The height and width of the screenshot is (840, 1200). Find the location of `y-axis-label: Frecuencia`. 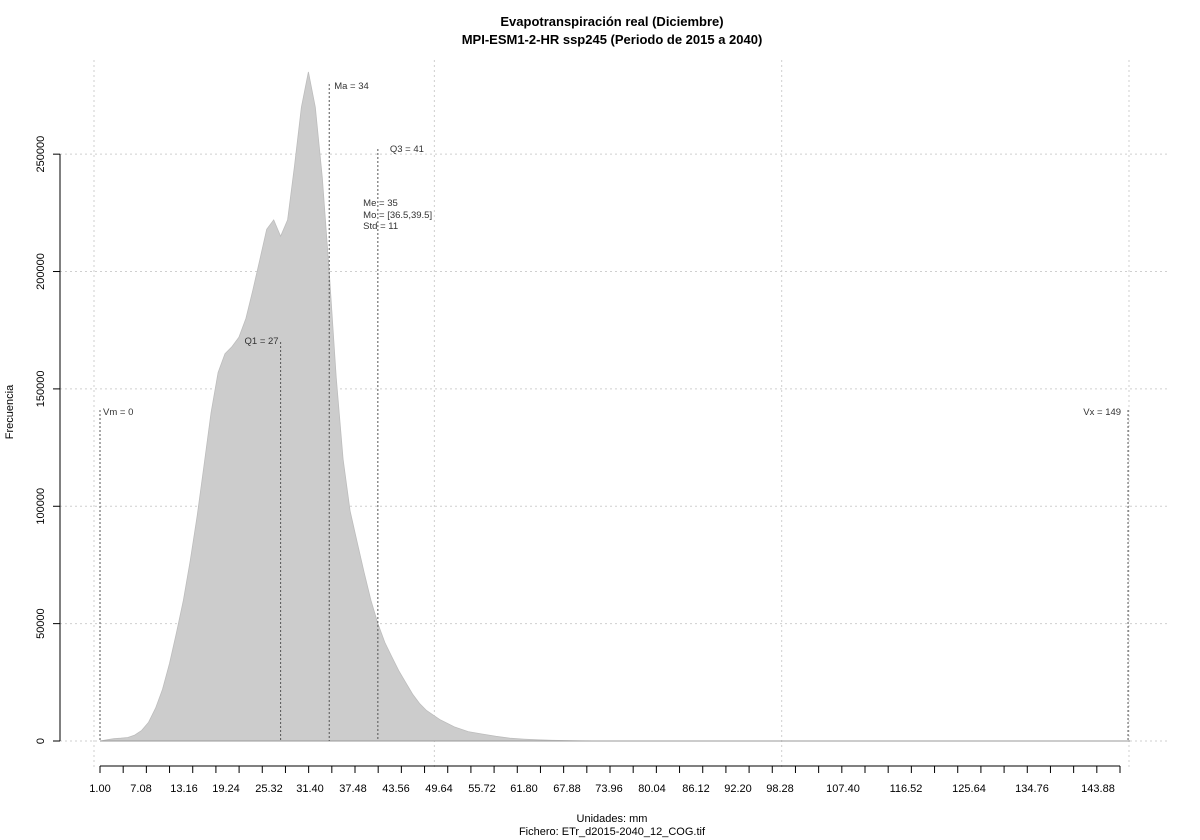

y-axis-label: Frecuencia is located at coordinates (10, 411).